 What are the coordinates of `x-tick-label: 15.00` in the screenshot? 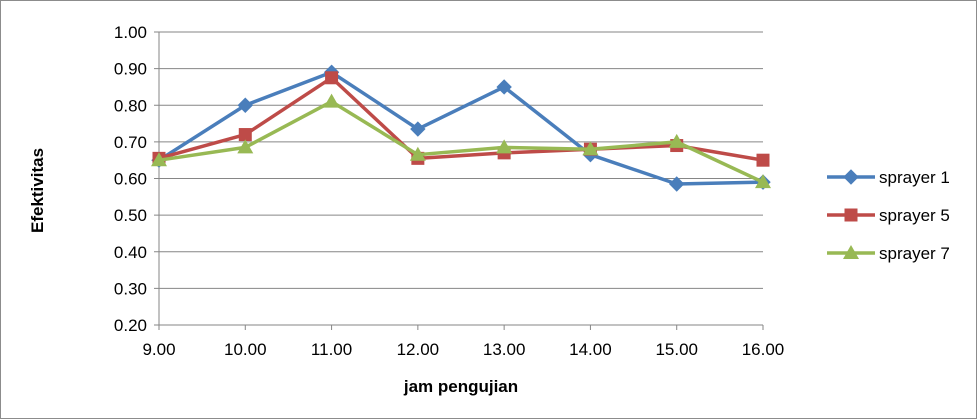 It's located at (676, 349).